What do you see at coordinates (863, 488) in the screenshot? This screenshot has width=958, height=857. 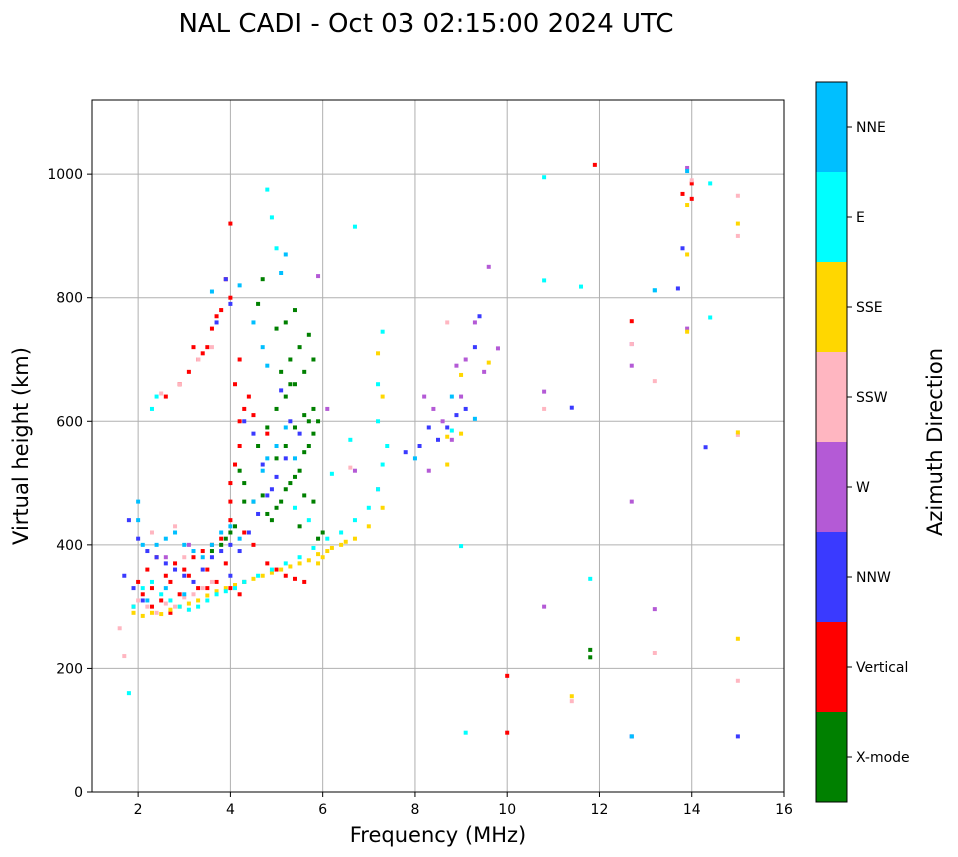 I see `colorbar-tick-label: W` at bounding box center [863, 488].